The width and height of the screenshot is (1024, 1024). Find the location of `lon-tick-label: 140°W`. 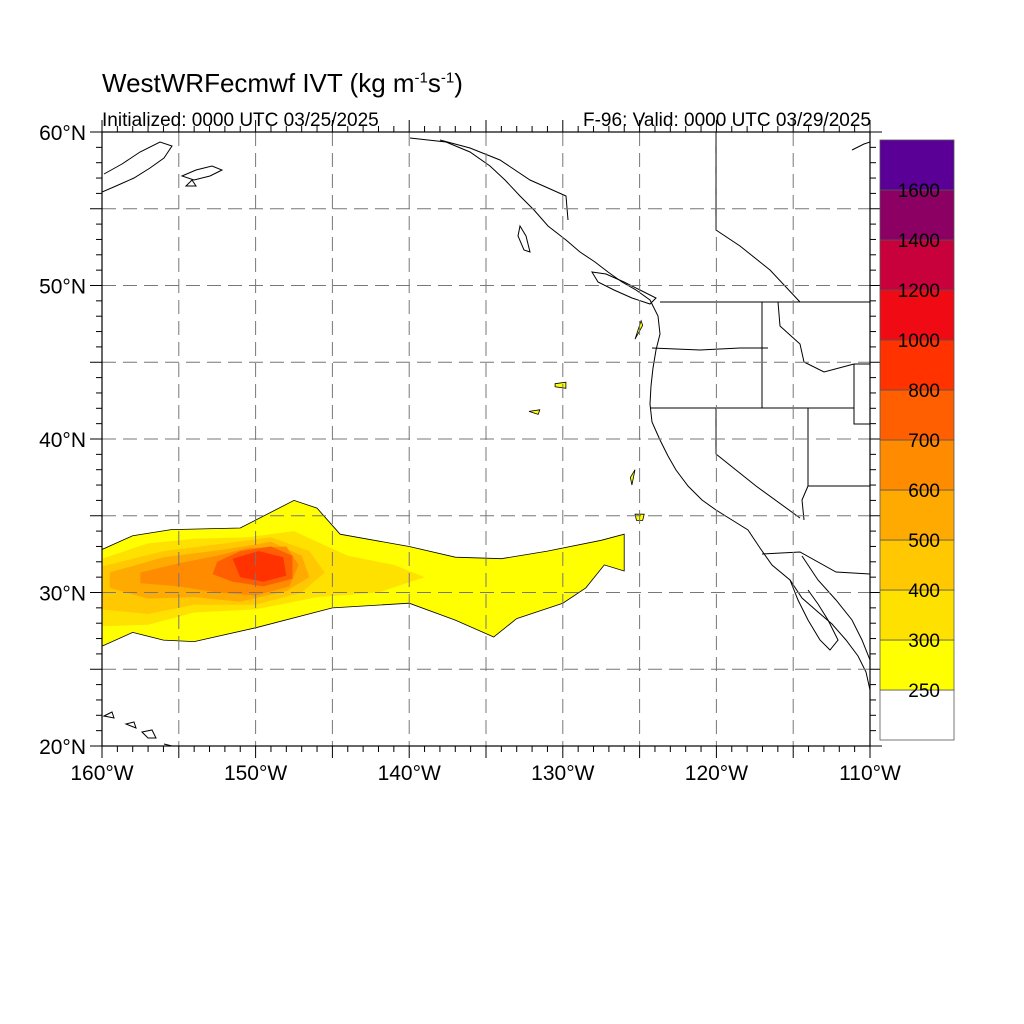

lon-tick-label: 140°W is located at coordinates (409, 773).